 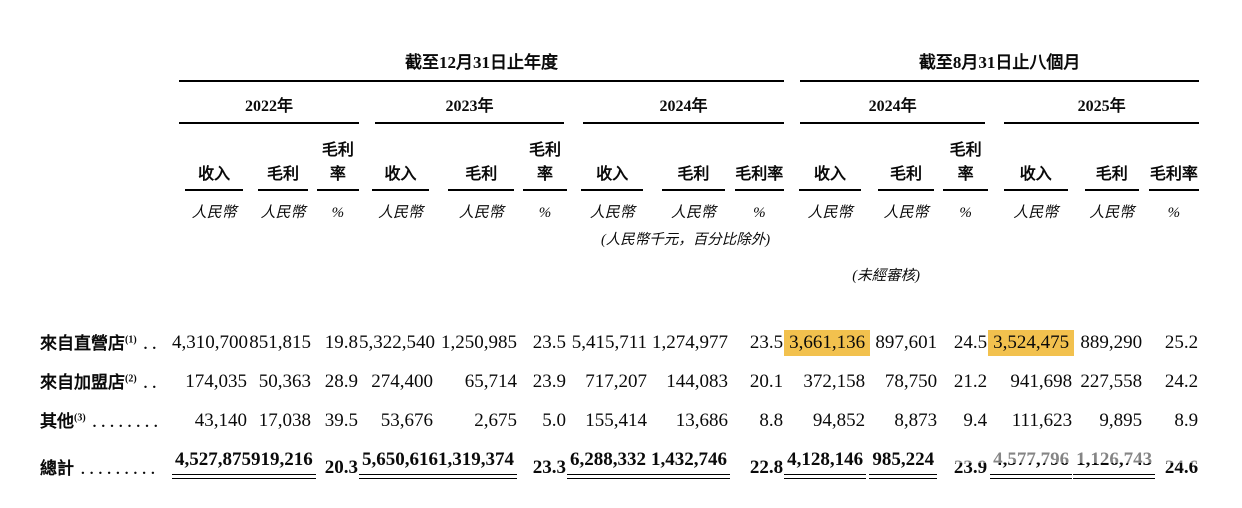 I want to click on total-2024-gross-profit: 1,432,746, so click(x=689, y=455).